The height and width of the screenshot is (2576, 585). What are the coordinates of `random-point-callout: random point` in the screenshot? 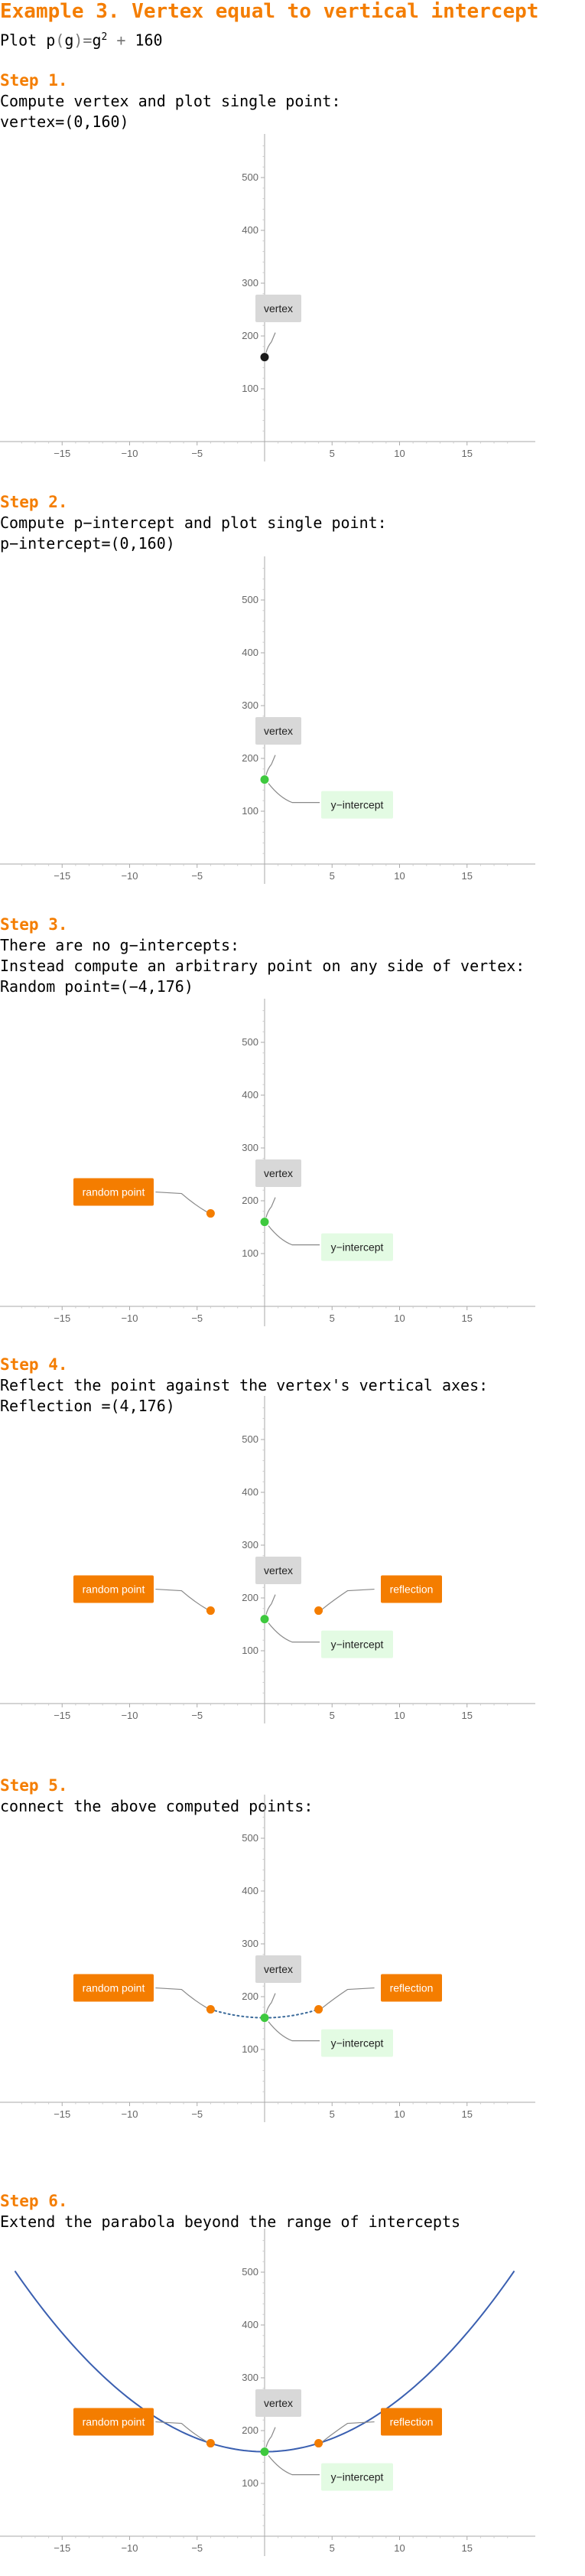 It's located at (140, 1195).